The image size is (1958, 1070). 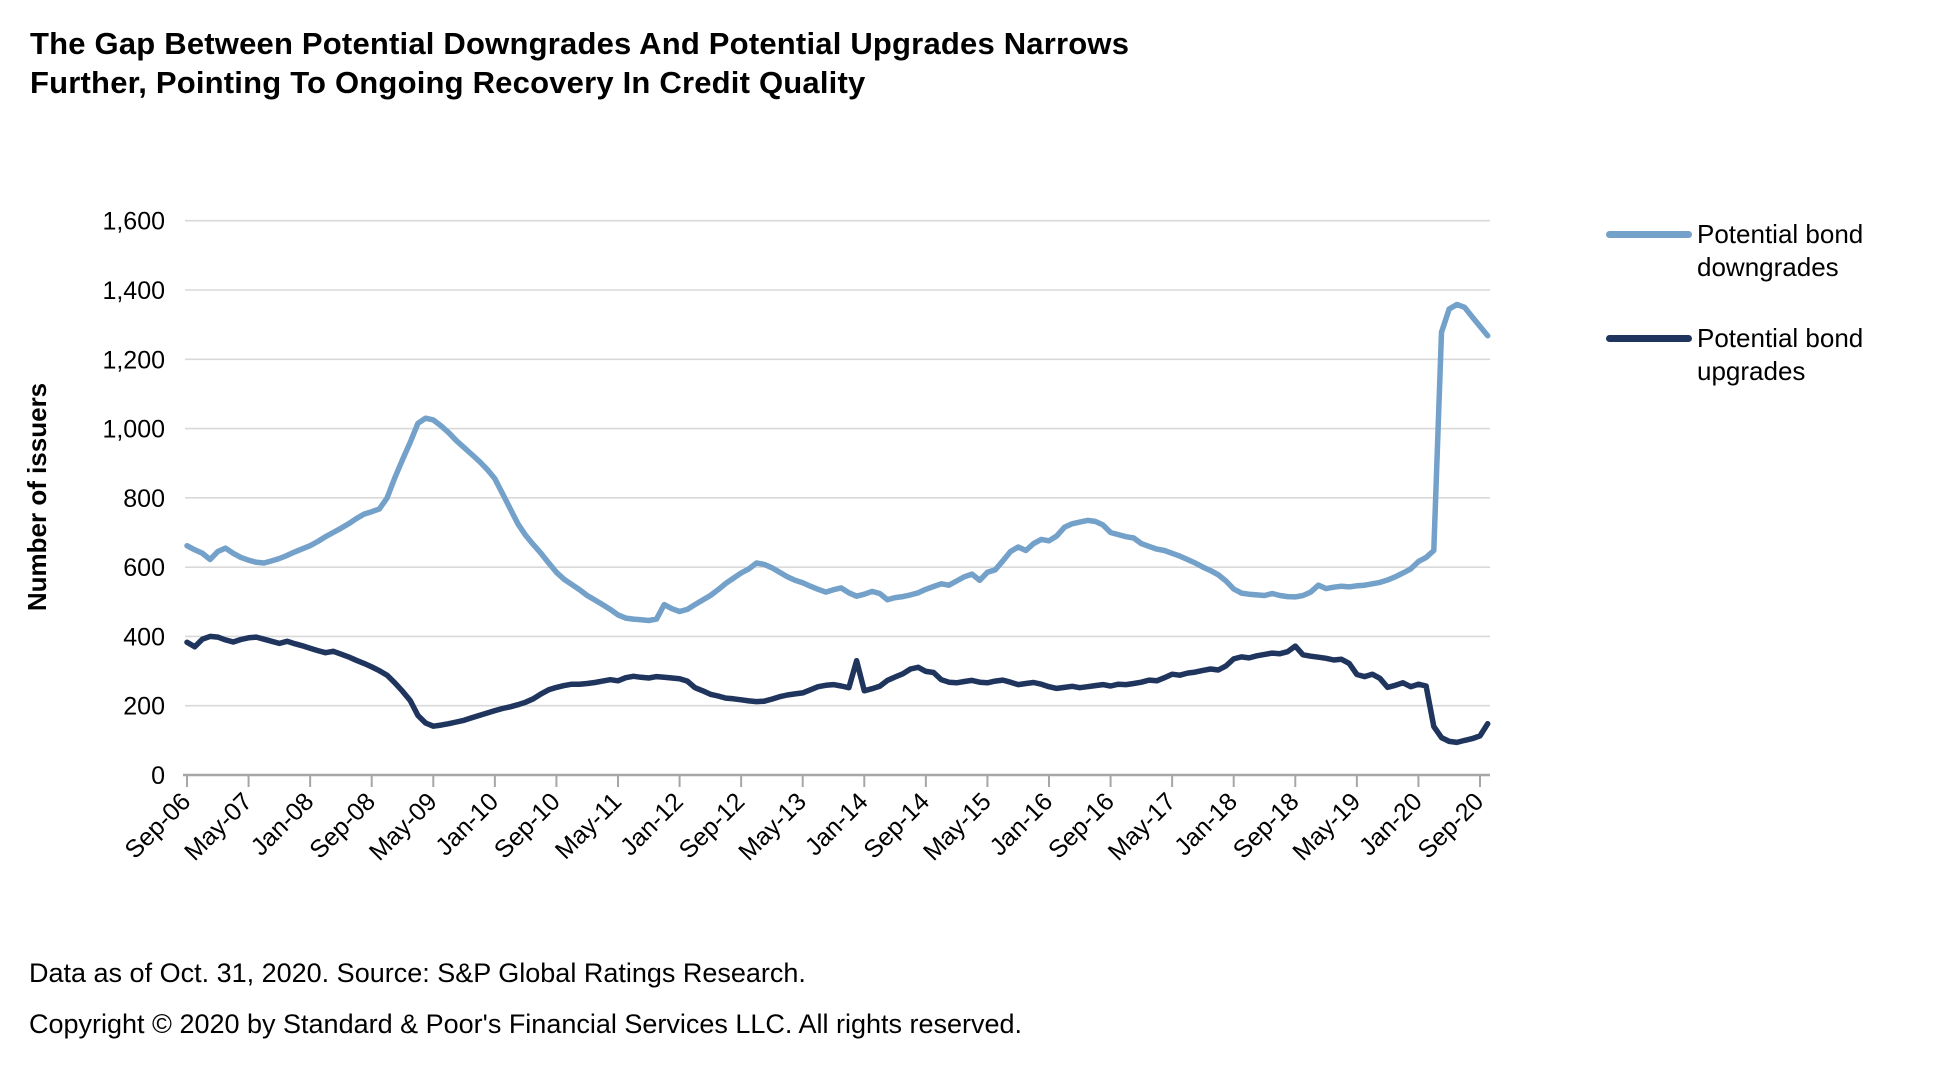 I want to click on y-tick-label-1,000: 1,000, so click(x=133, y=430).